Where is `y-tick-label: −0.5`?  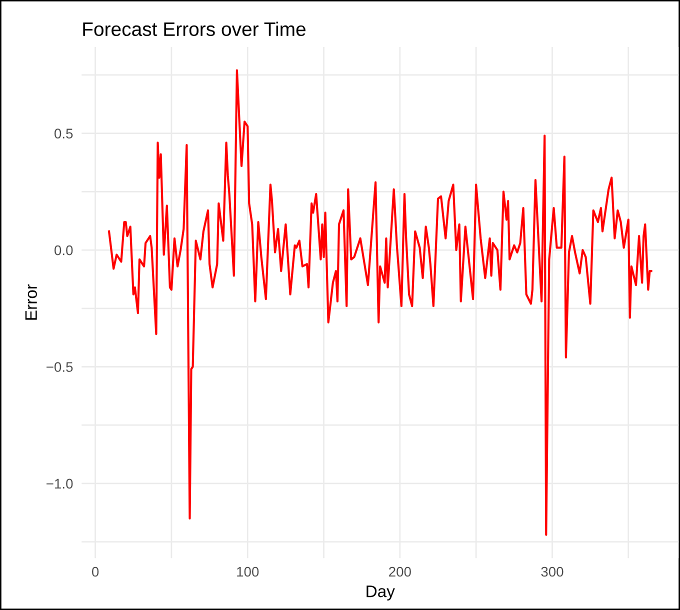
y-tick-label: −0.5 is located at coordinates (59, 367).